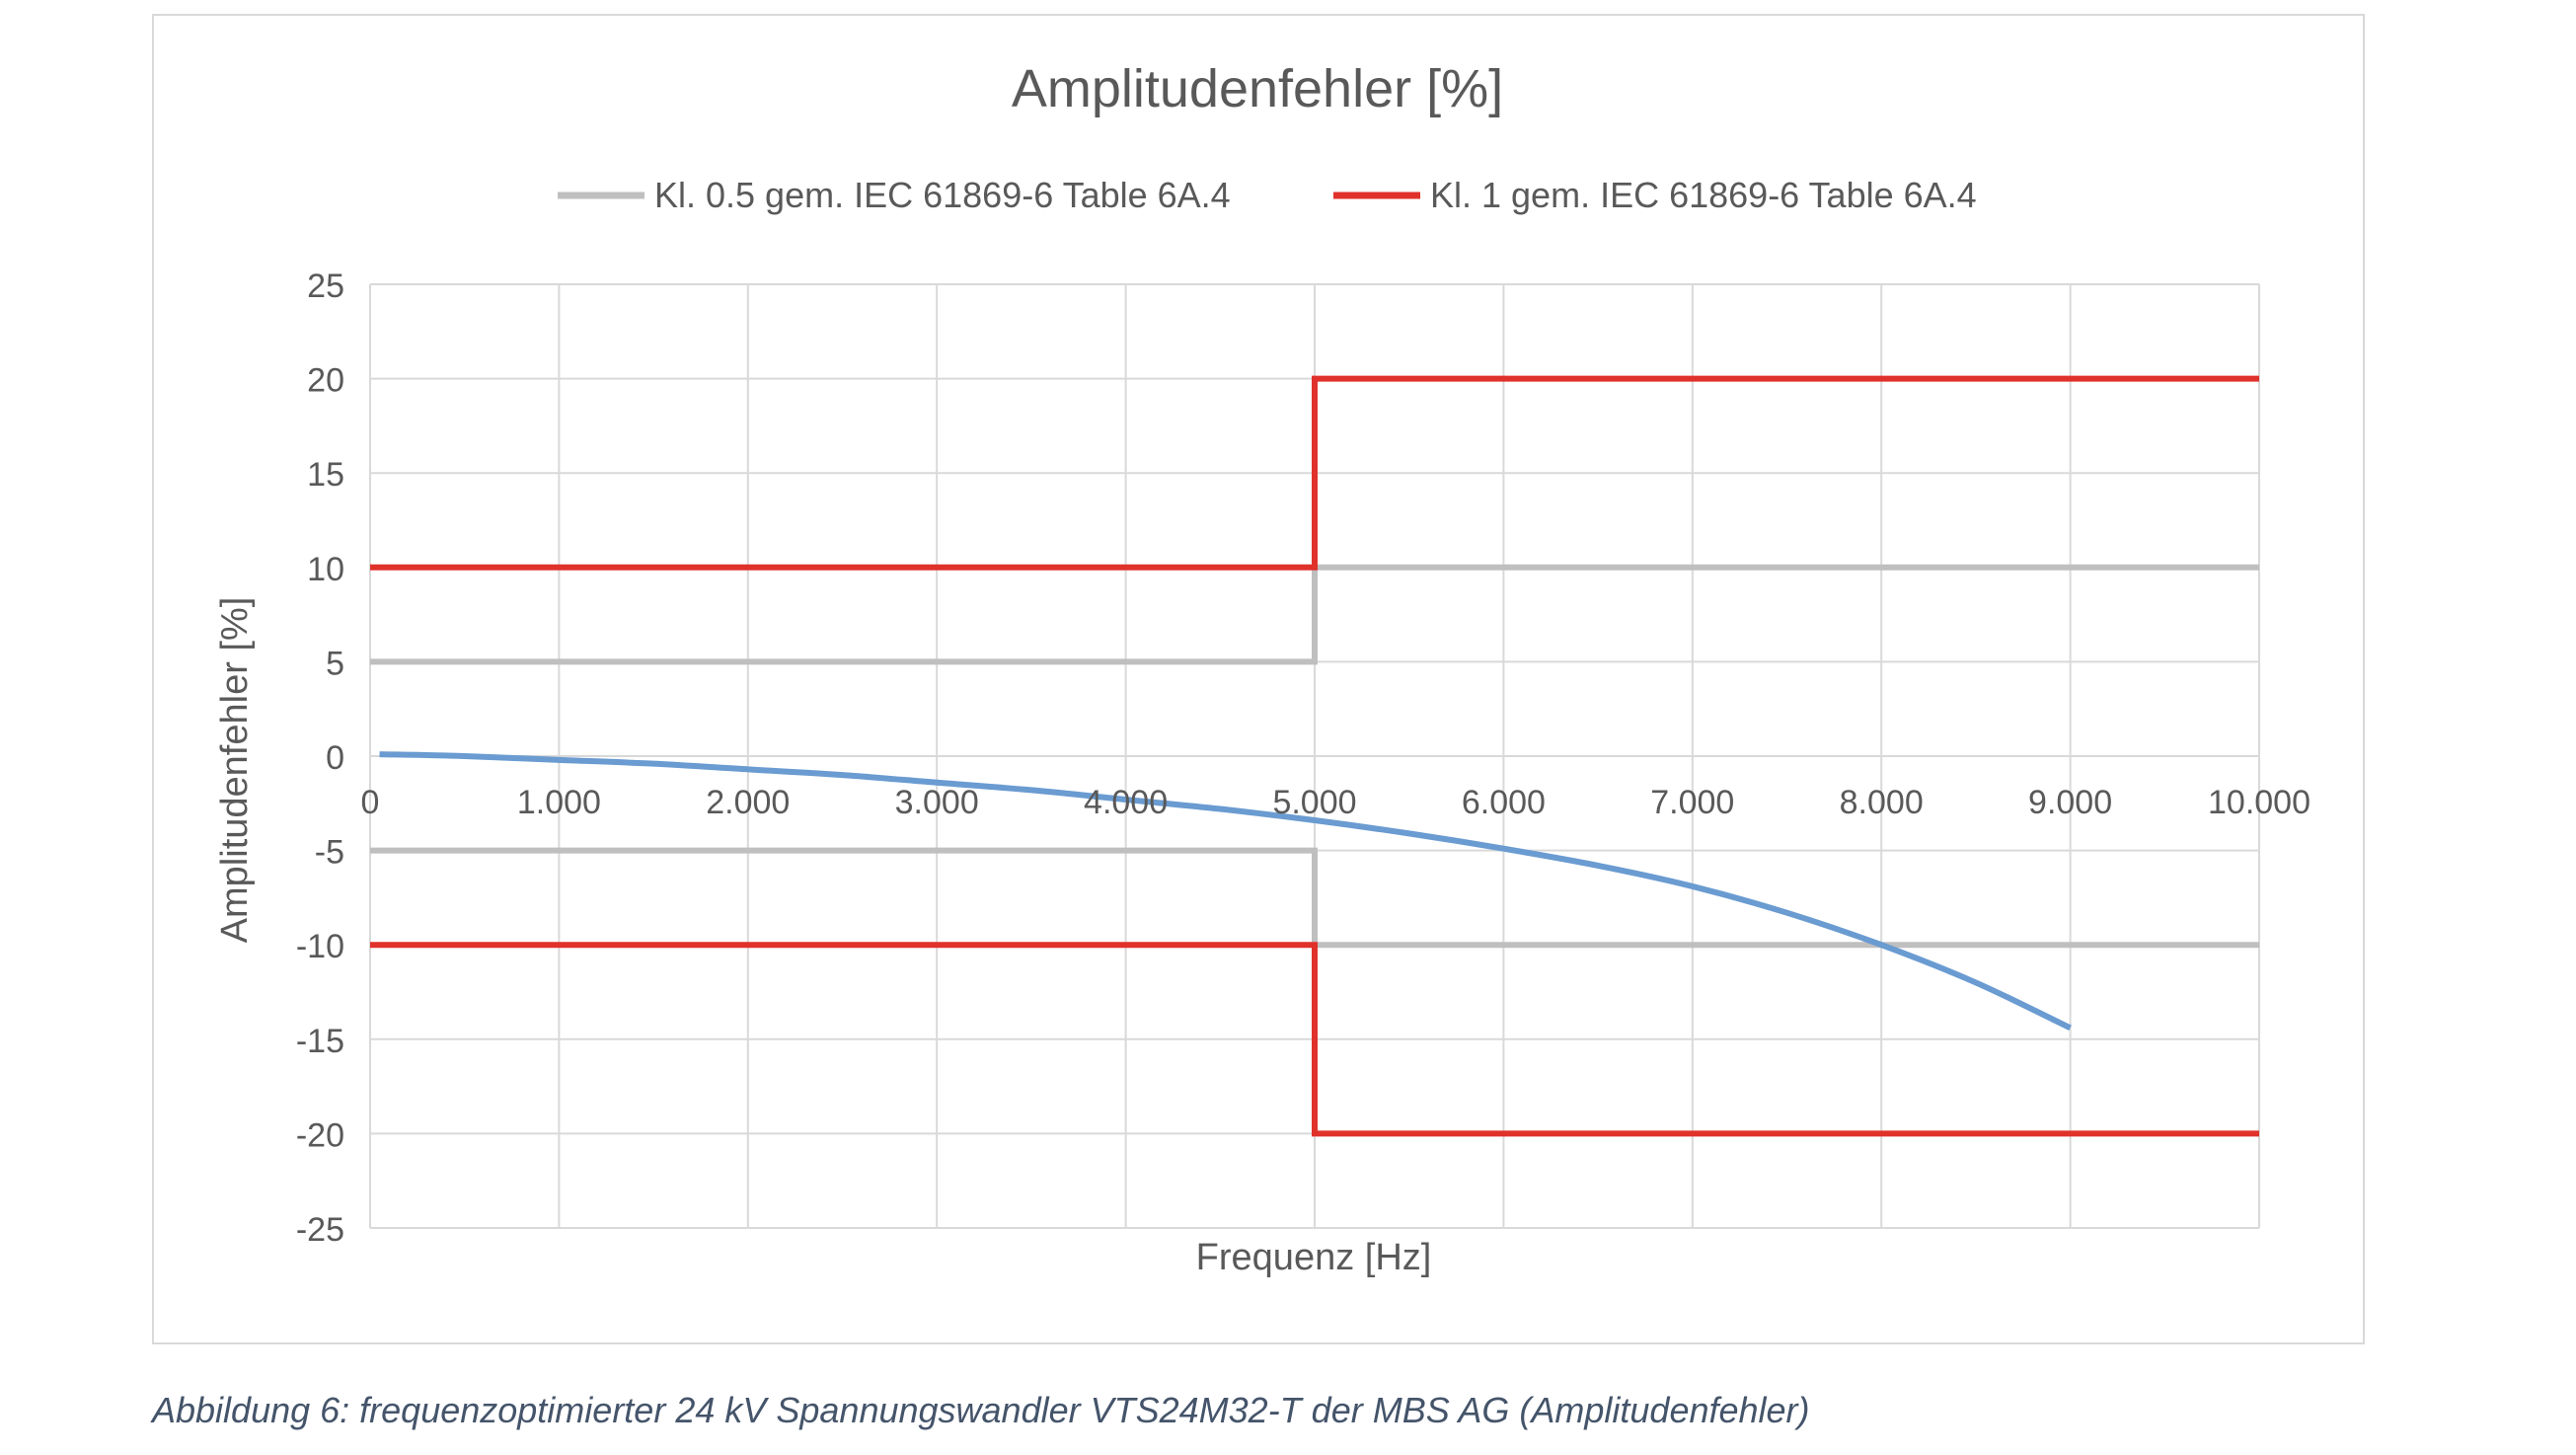 The height and width of the screenshot is (1455, 2576). I want to click on y-tick-label: -20, so click(320, 1135).